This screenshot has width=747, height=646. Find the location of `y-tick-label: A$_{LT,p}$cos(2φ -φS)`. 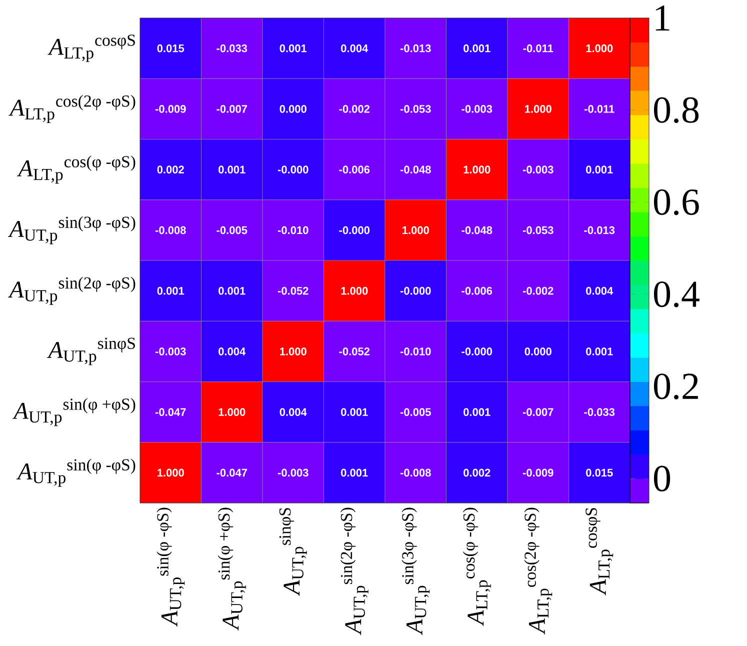

y-tick-label: A$_{LT,p}$cos(2φ -φS) is located at coordinates (72, 108).